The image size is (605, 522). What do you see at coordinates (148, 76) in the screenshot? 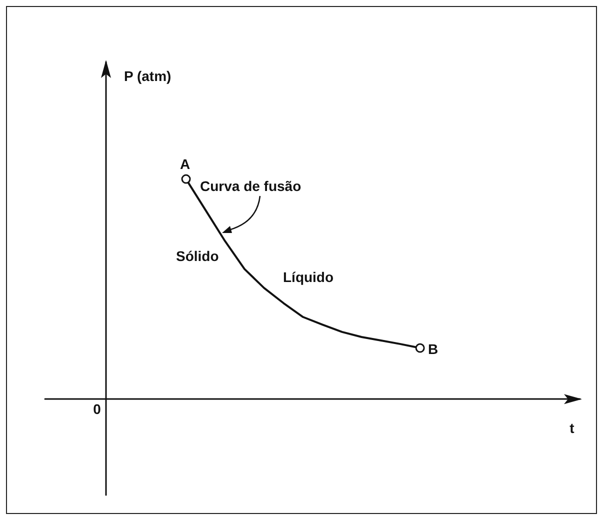
I see `text: P (atm)` at bounding box center [148, 76].